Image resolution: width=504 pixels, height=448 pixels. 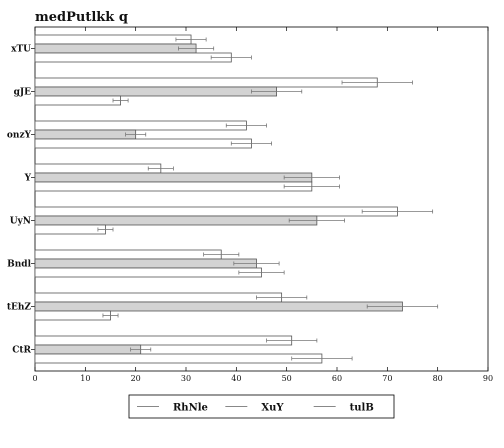 What do you see at coordinates (488, 378) in the screenshot?
I see `x-tick-label: 90` at bounding box center [488, 378].